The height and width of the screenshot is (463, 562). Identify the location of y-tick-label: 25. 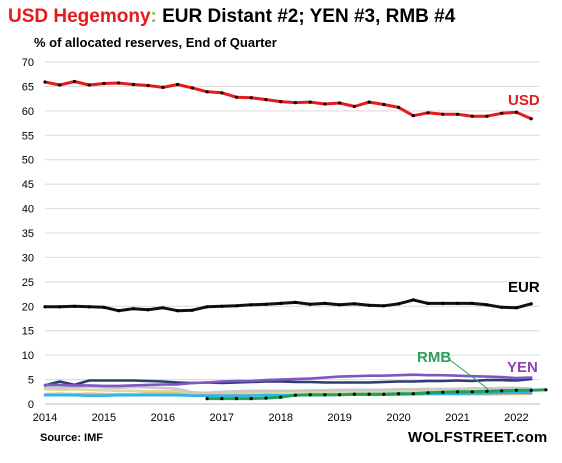
(28, 283).